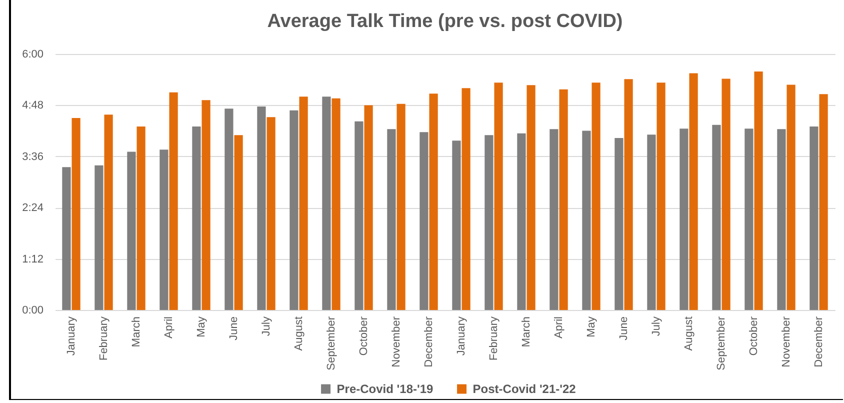 Image resolution: width=844 pixels, height=403 pixels. I want to click on y-tick-label: 0:00, so click(33, 310).